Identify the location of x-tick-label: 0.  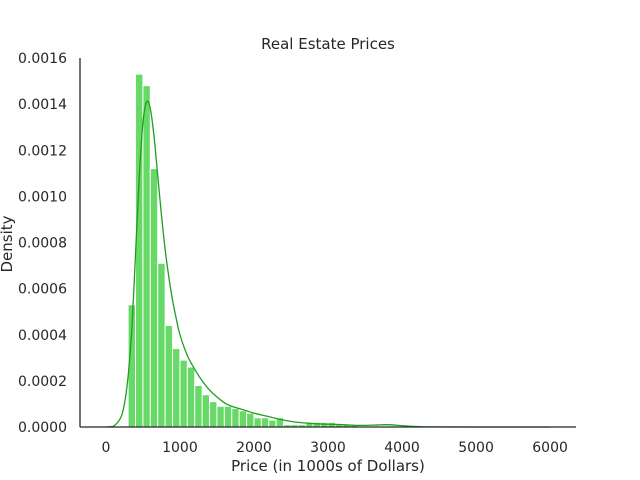
(105, 448).